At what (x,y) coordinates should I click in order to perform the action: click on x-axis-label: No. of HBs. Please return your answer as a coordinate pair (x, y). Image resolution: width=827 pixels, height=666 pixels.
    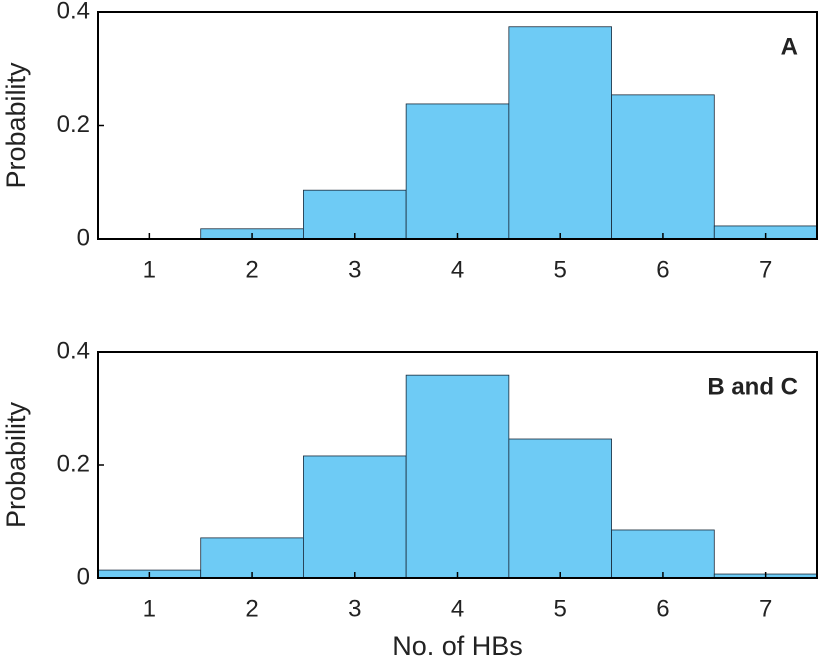
    Looking at the image, I should click on (457, 646).